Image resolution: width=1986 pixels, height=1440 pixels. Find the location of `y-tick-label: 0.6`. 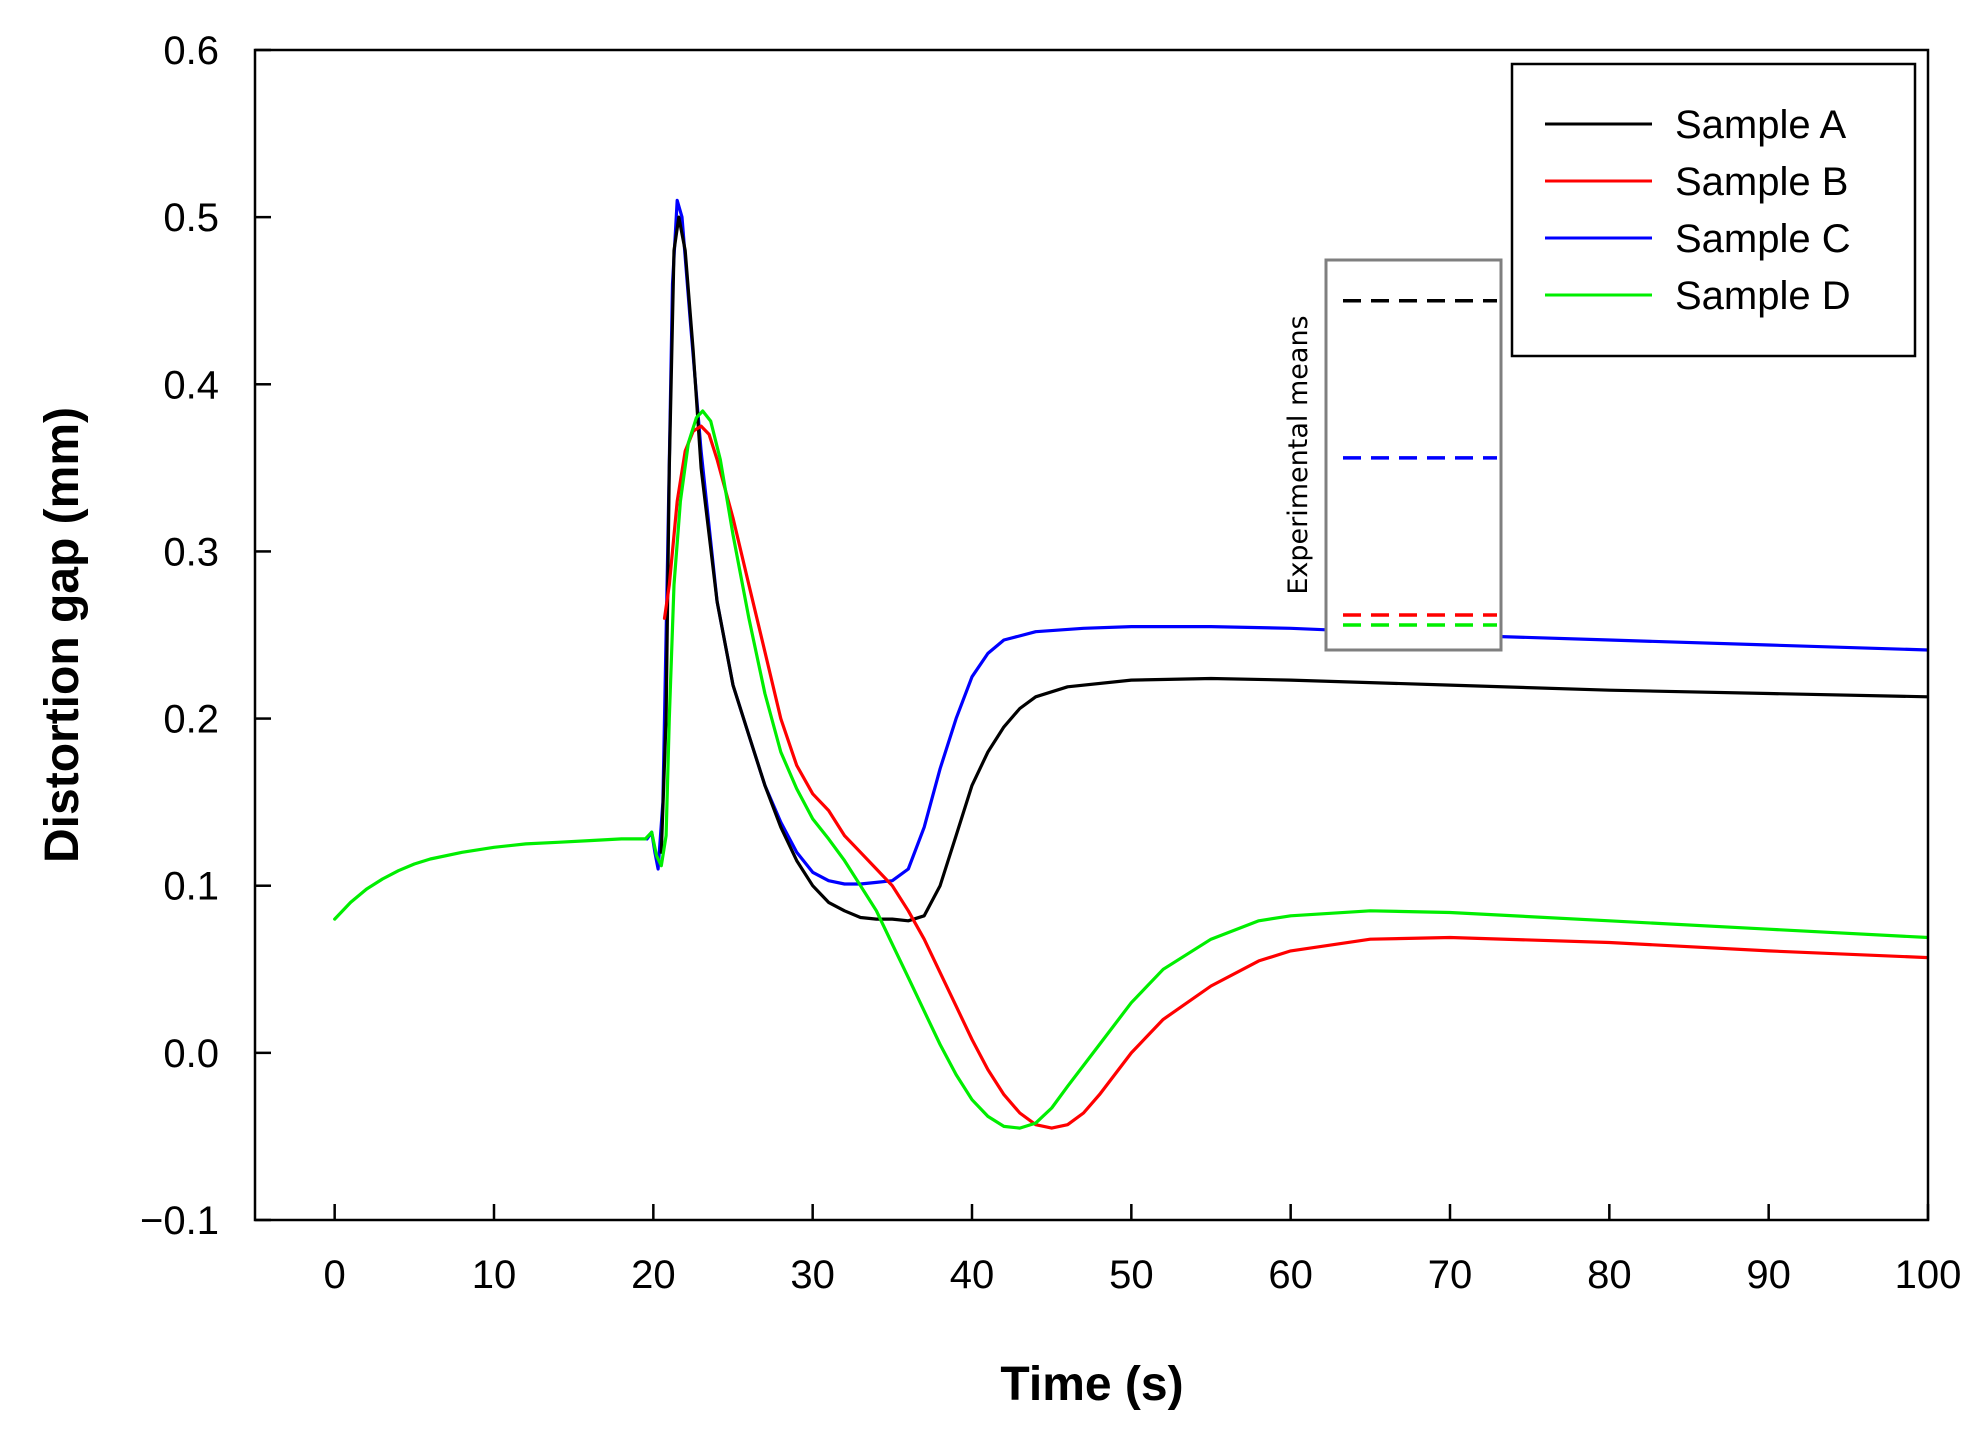

y-tick-label: 0.6 is located at coordinates (191, 51).